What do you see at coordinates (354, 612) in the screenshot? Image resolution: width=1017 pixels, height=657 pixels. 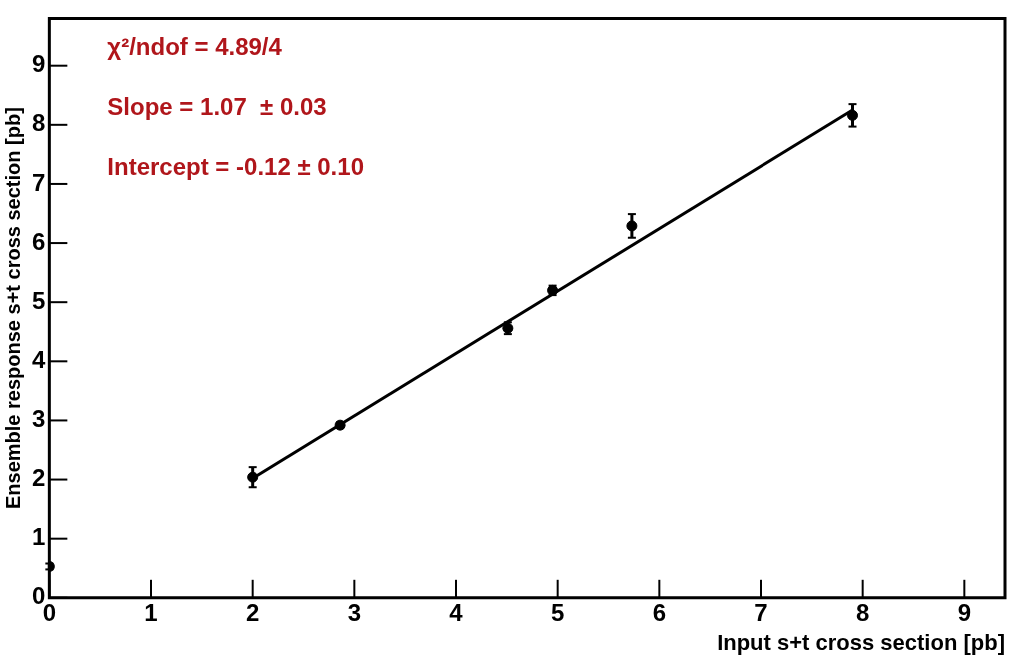 I see `x-tick-label: 3` at bounding box center [354, 612].